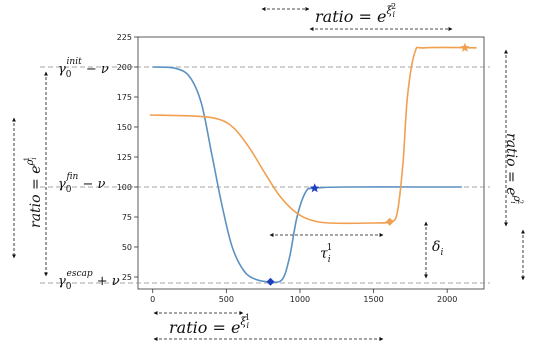  I want to click on ratio-left-label: ratio = eρi1, so click(33, 192).